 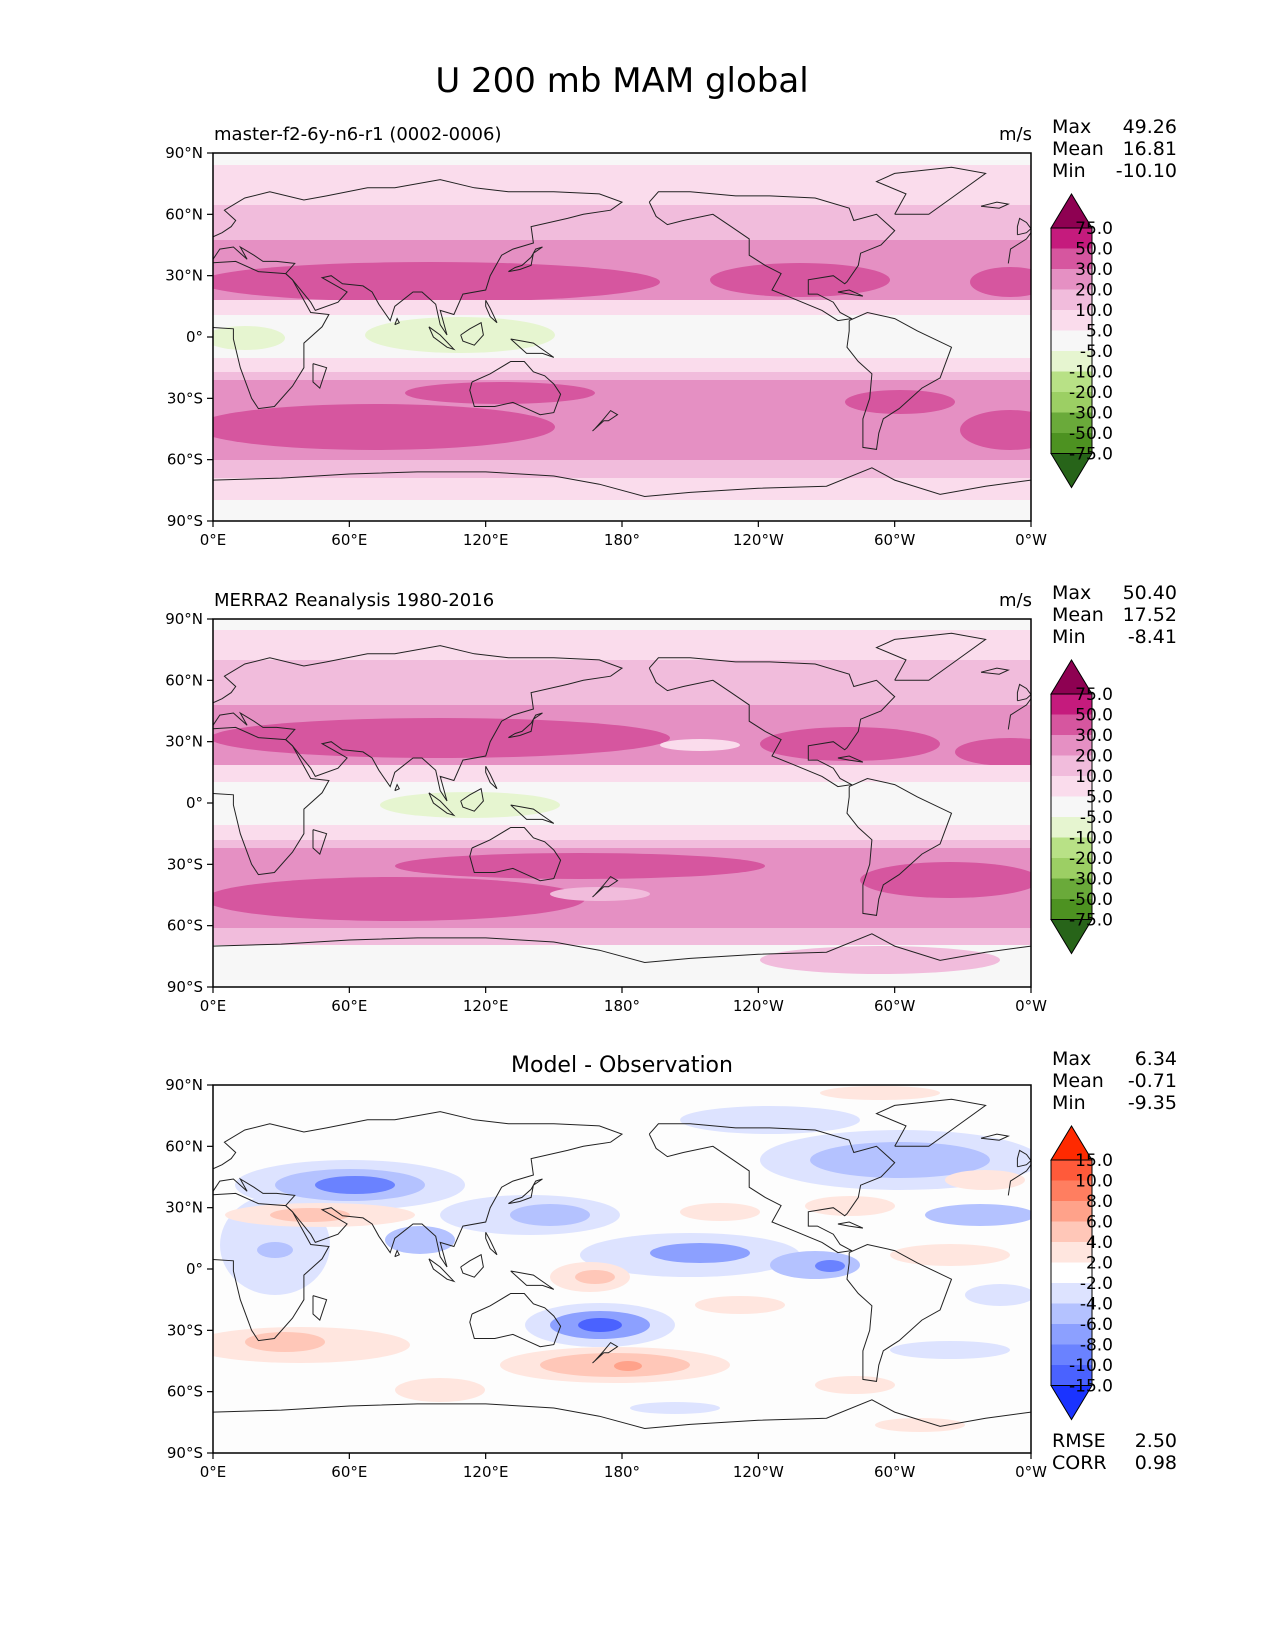 I want to click on coast-uk, so click(x=1023, y=1158).